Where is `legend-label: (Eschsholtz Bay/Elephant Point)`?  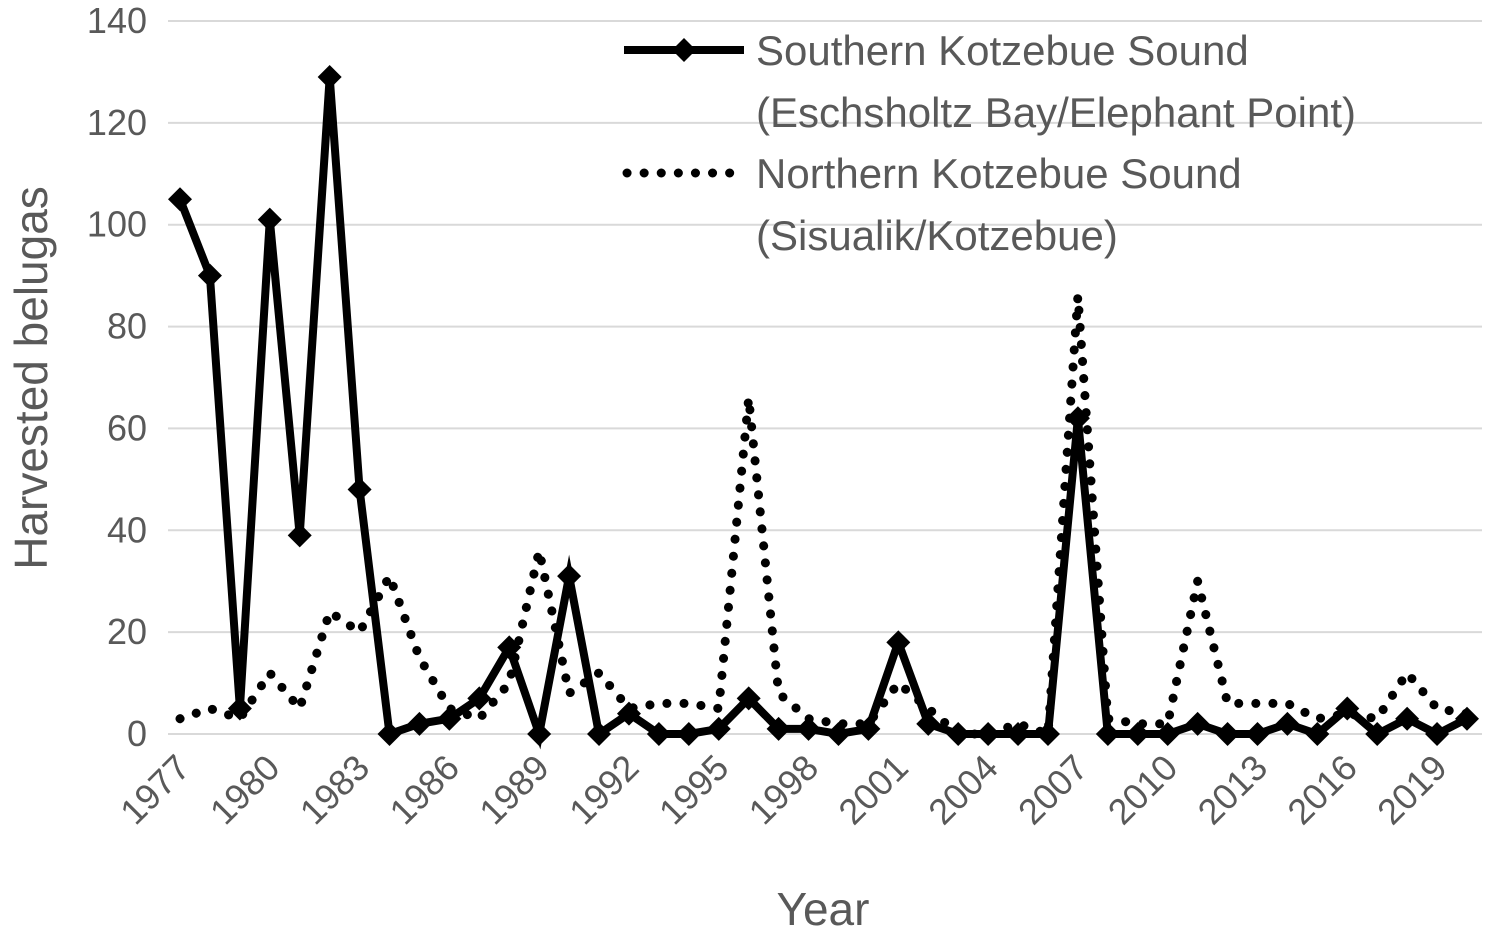 legend-label: (Eschsholtz Bay/Elephant Point) is located at coordinates (1056, 112).